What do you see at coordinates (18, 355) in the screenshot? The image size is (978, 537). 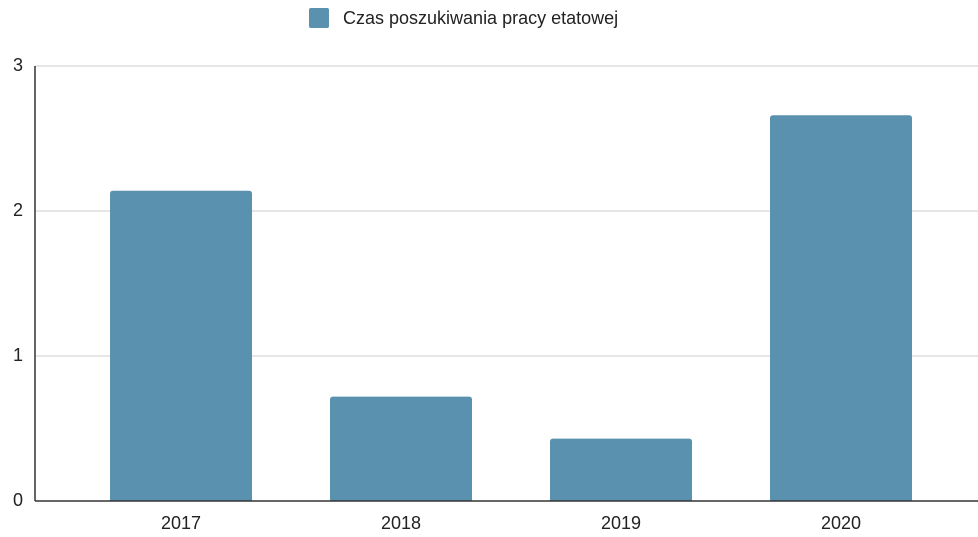 I see `y-tick-label: 1` at bounding box center [18, 355].